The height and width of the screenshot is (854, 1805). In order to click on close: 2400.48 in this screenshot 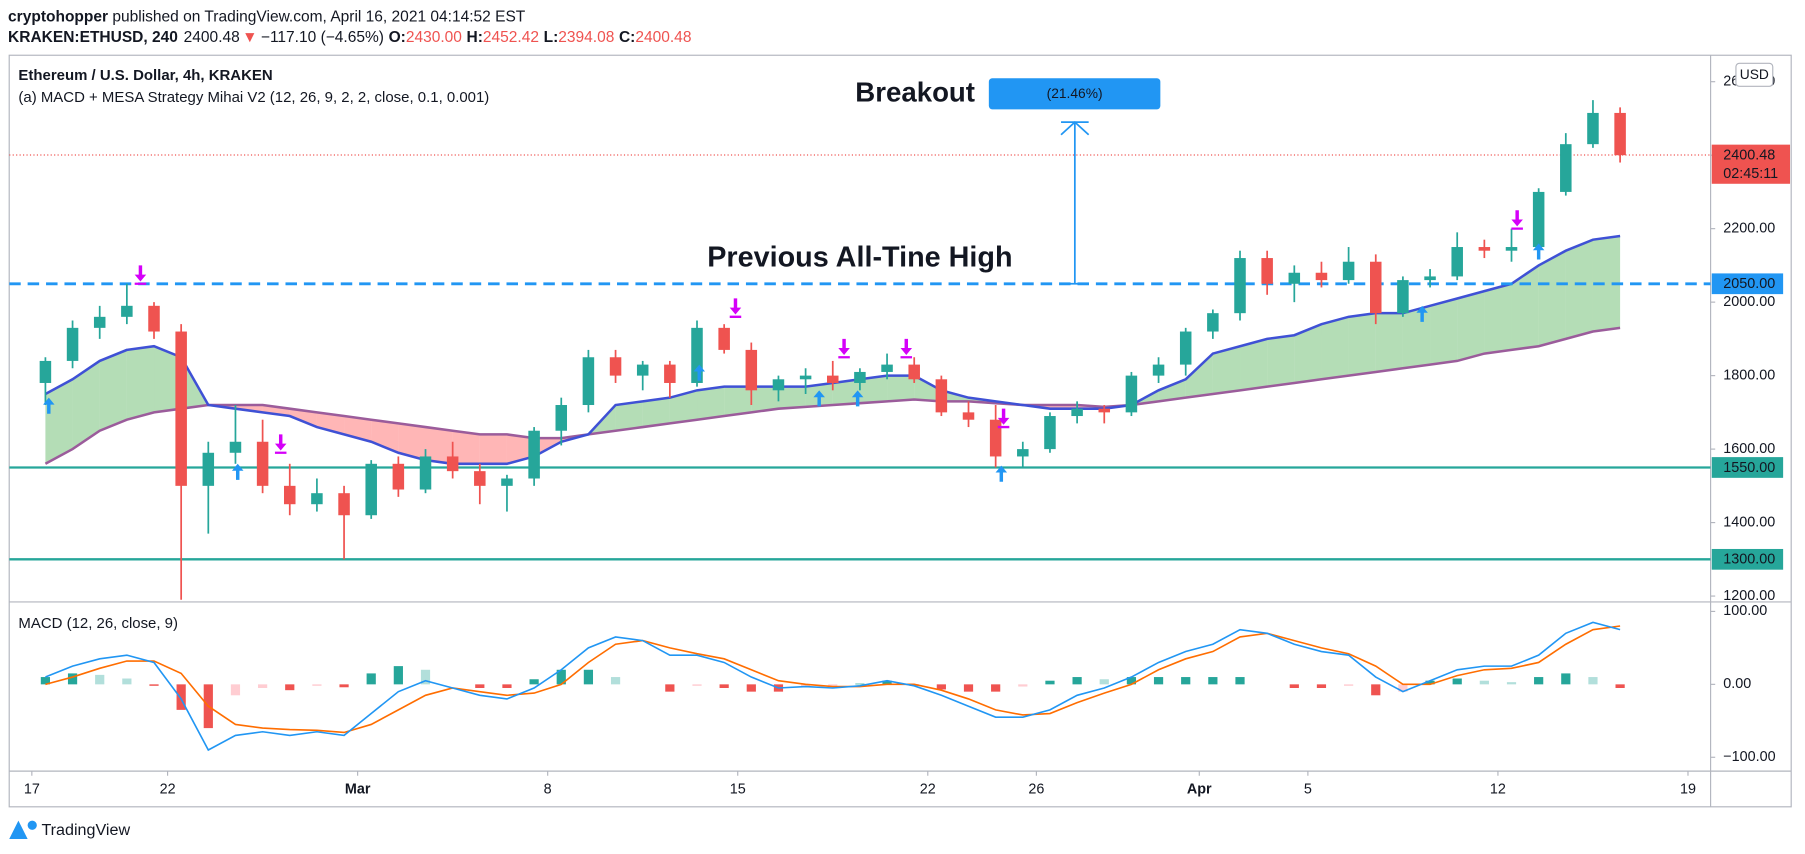, I will do `click(663, 37)`.